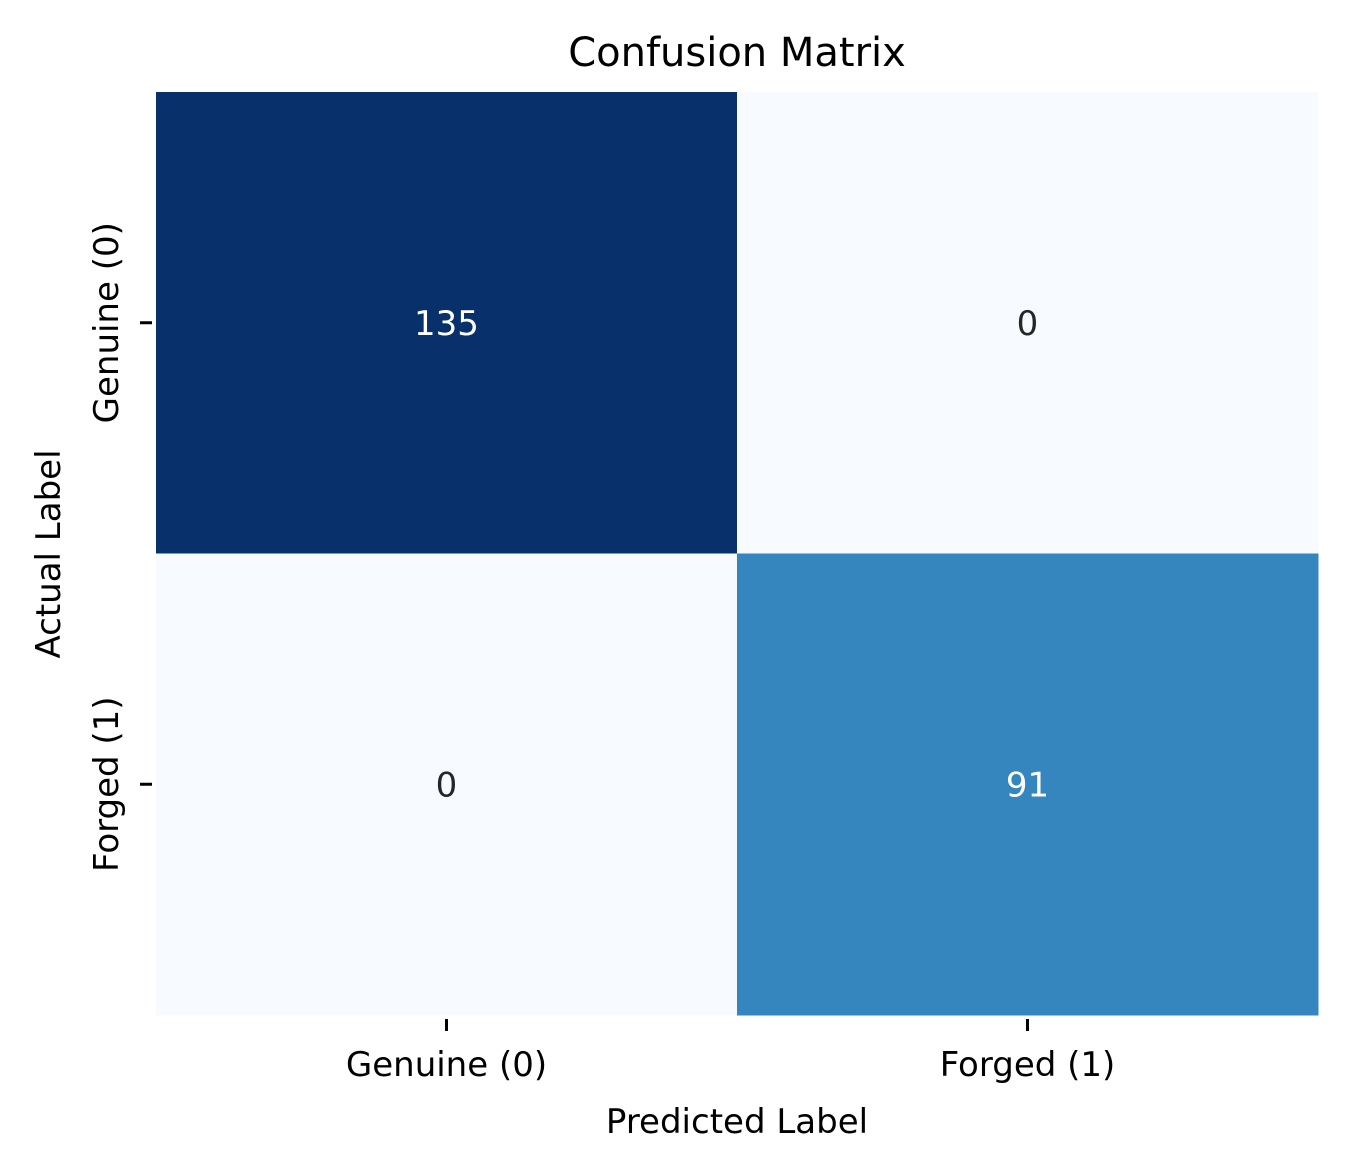 The image size is (1348, 1172). I want to click on x-axis-label: Predicted Label, so click(737, 1122).